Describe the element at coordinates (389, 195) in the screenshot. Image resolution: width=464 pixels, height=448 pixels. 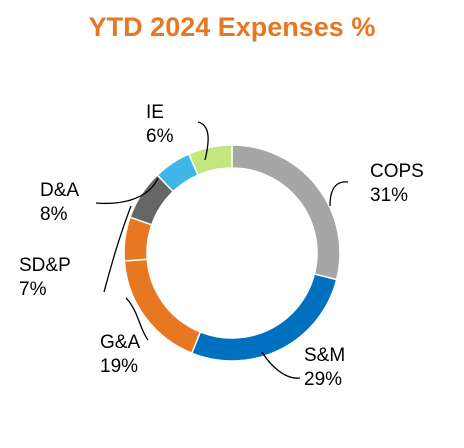
I see `slice-value-cops: 31%` at that location.